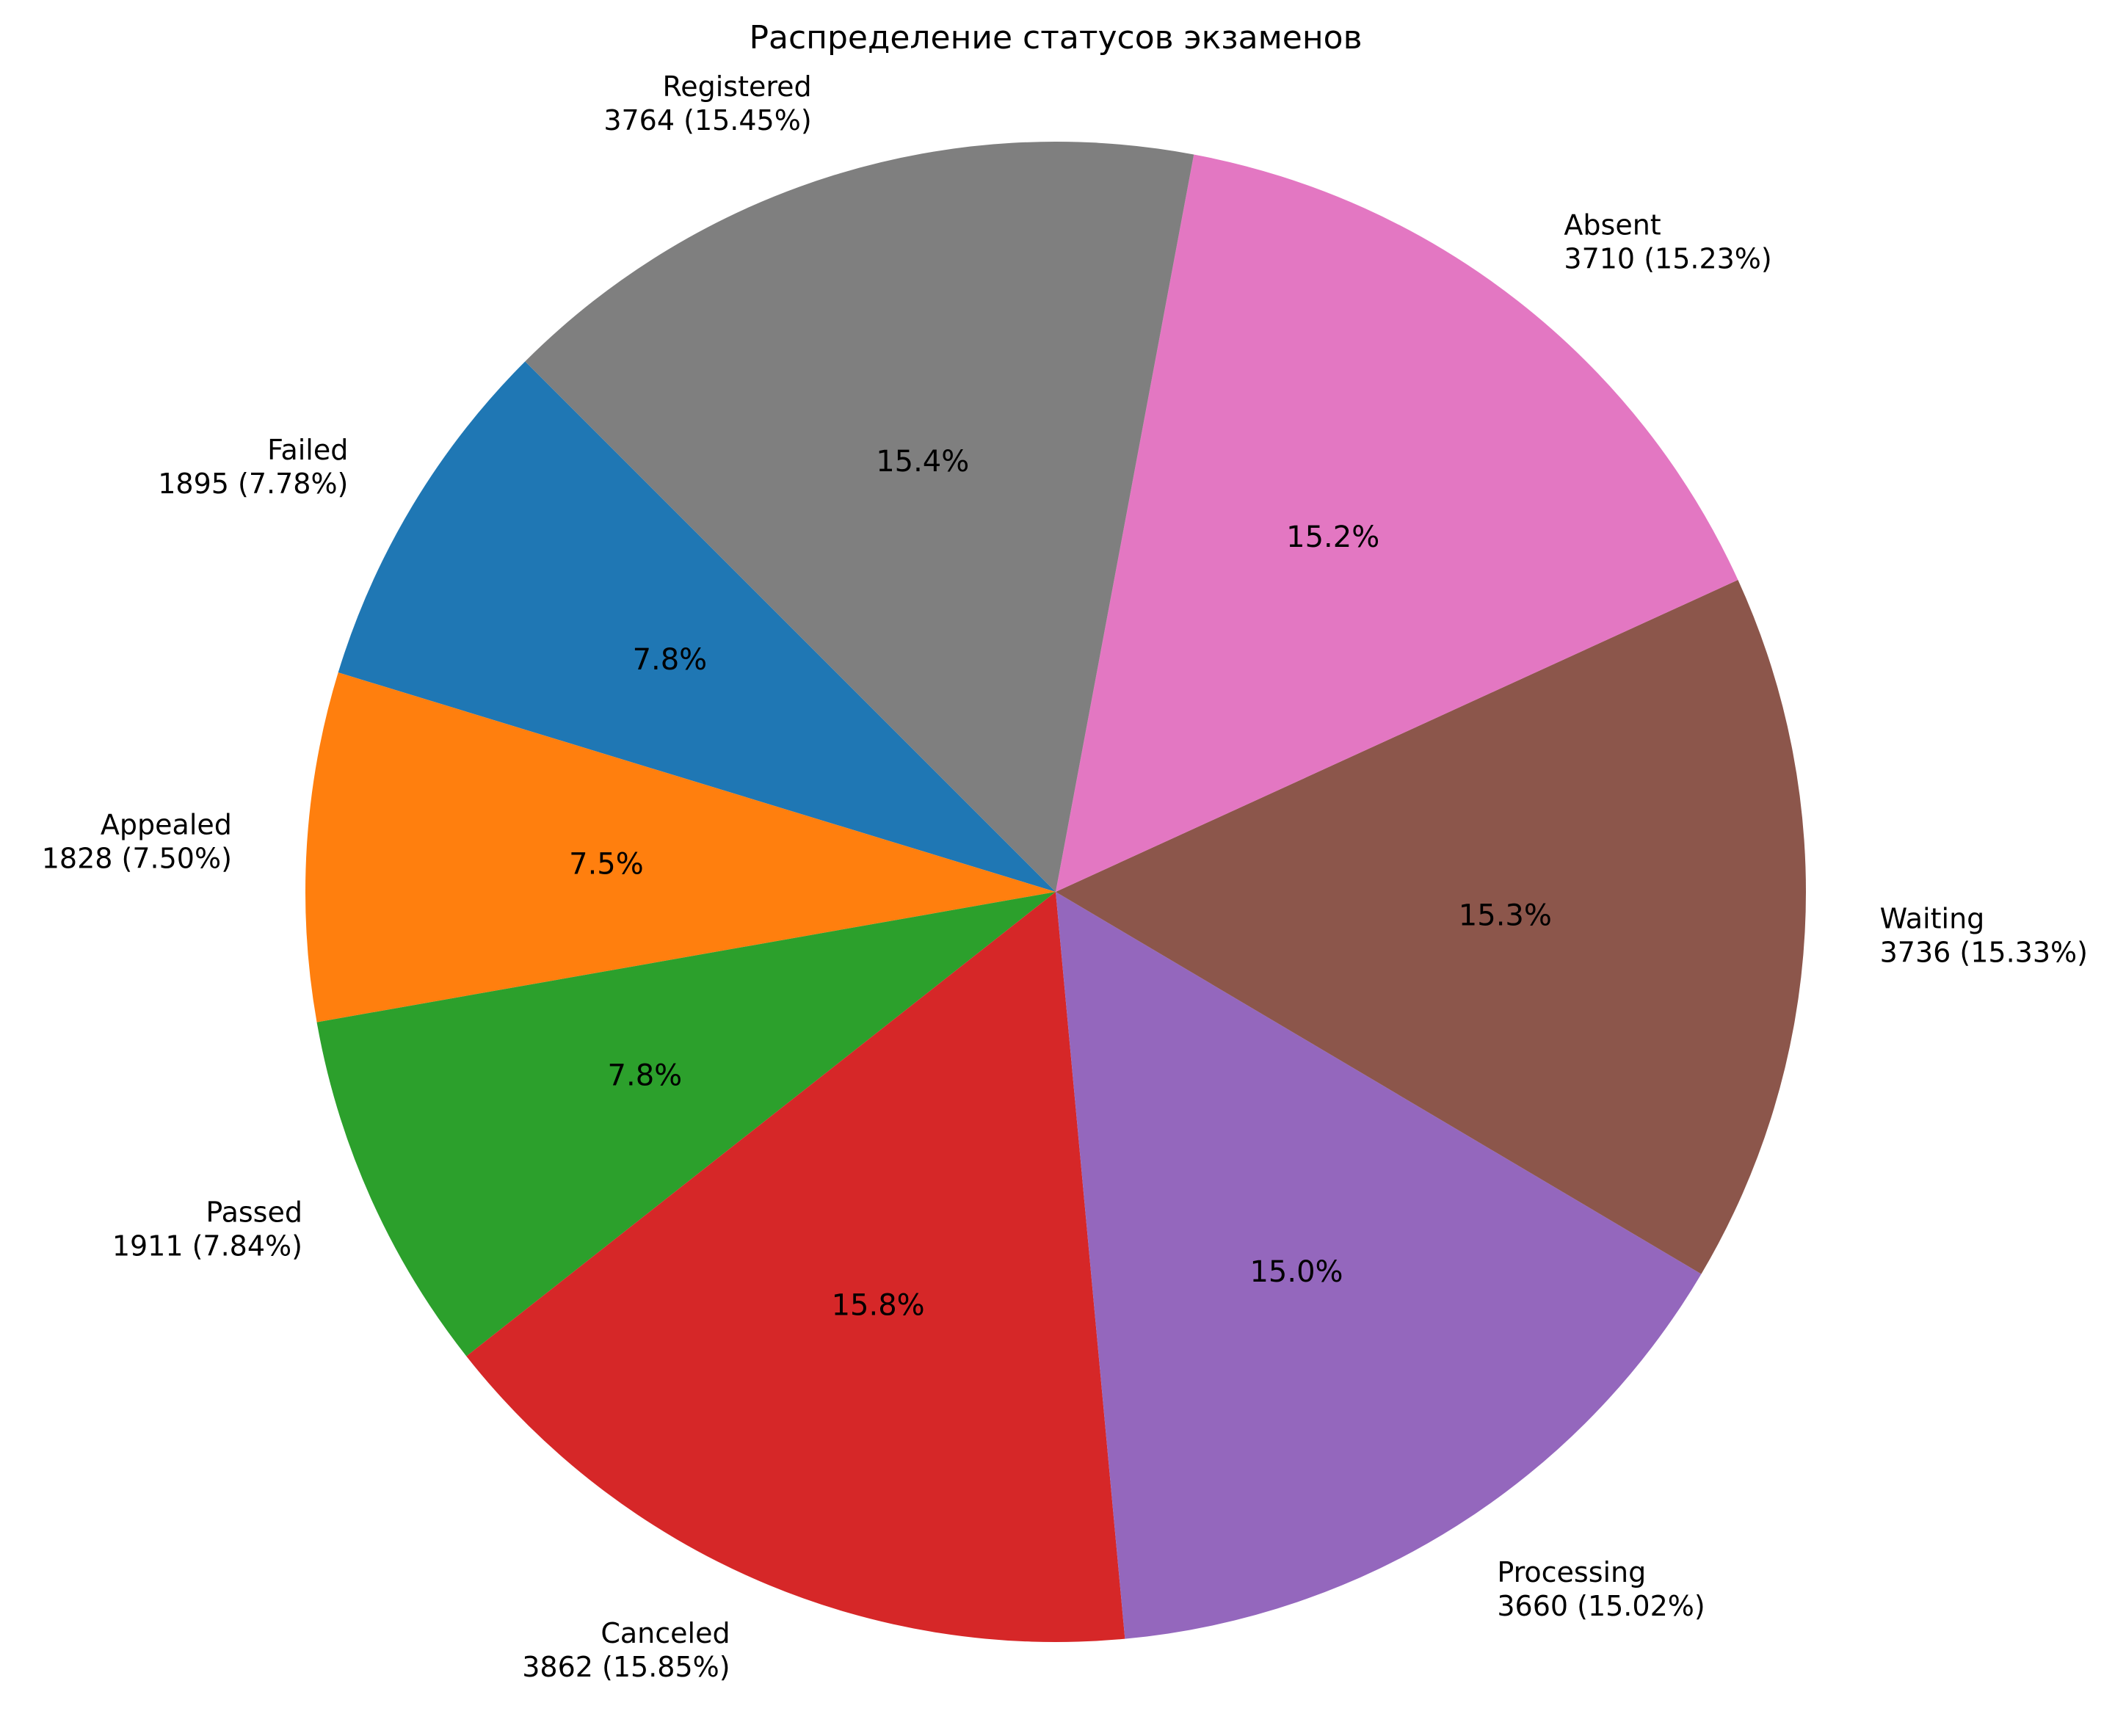 This screenshot has height=1736, width=2126. I want to click on pie-value-label-processing: 3660 (15.02%), so click(1601, 1606).